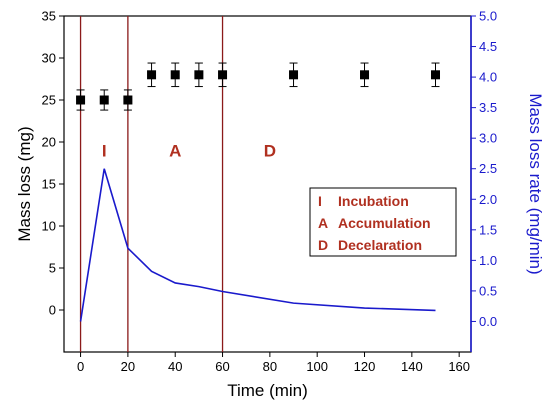 This screenshot has height=411, width=550. I want to click on x-tick-label: 0, so click(80, 366).